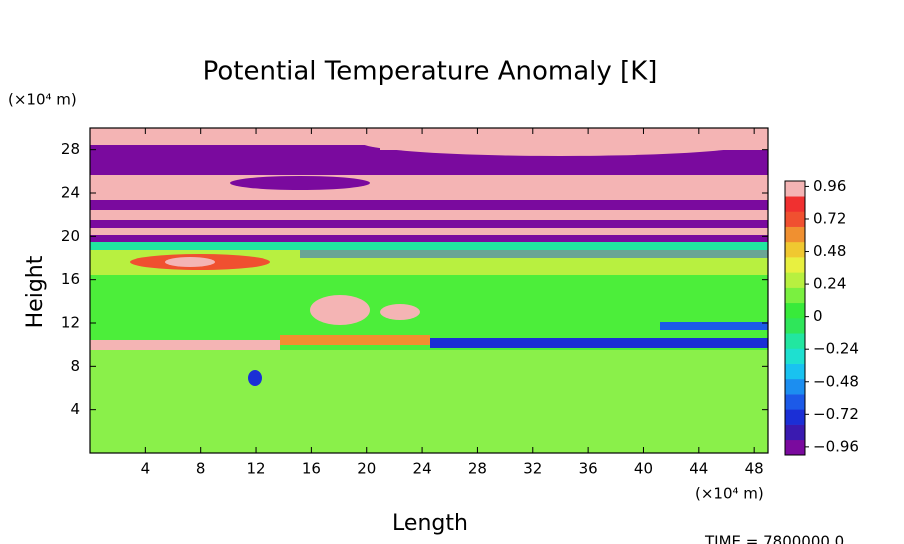 The height and width of the screenshot is (544, 904). What do you see at coordinates (729, 494) in the screenshot?
I see `x-unit: (×10⁴ m)` at bounding box center [729, 494].